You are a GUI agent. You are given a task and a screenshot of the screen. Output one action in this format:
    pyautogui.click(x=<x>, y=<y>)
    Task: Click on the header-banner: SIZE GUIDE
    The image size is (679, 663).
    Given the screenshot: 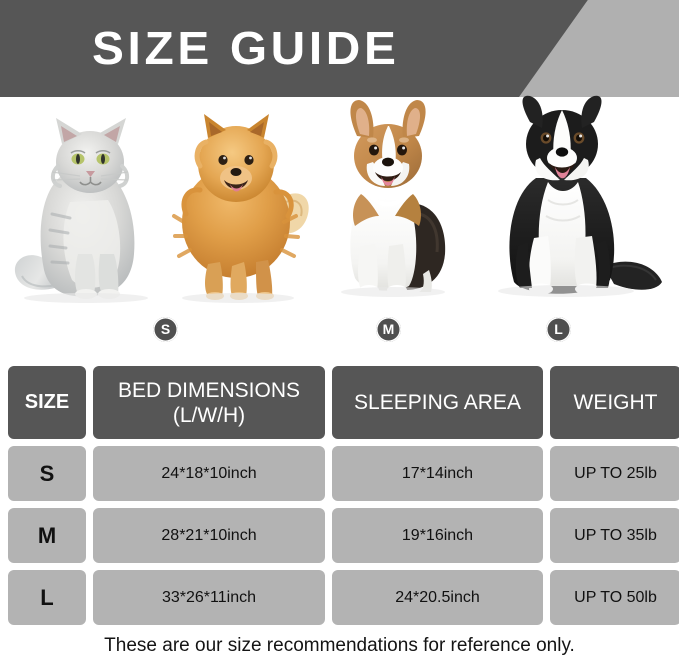 What is the action you would take?
    pyautogui.click(x=339, y=48)
    